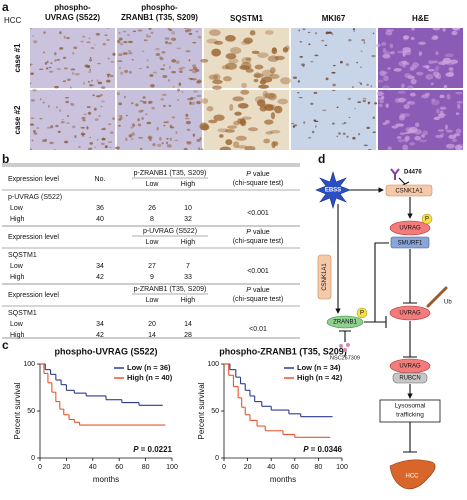  I want to click on kinase-box, so click(409, 190).